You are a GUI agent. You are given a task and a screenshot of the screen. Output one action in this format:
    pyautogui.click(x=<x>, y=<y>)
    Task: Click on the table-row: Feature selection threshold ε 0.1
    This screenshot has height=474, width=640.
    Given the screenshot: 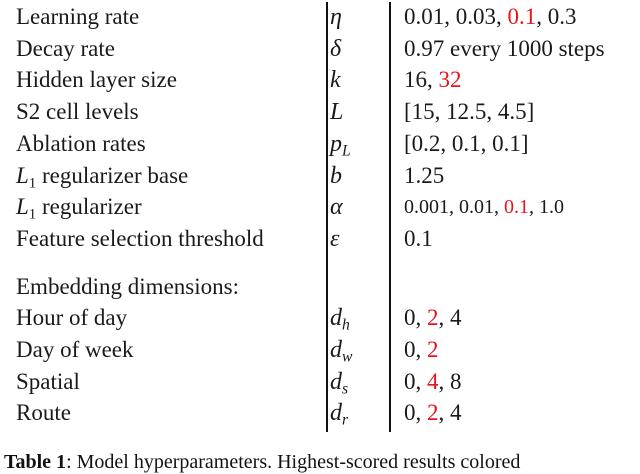 What is the action you would take?
    pyautogui.click(x=320, y=239)
    